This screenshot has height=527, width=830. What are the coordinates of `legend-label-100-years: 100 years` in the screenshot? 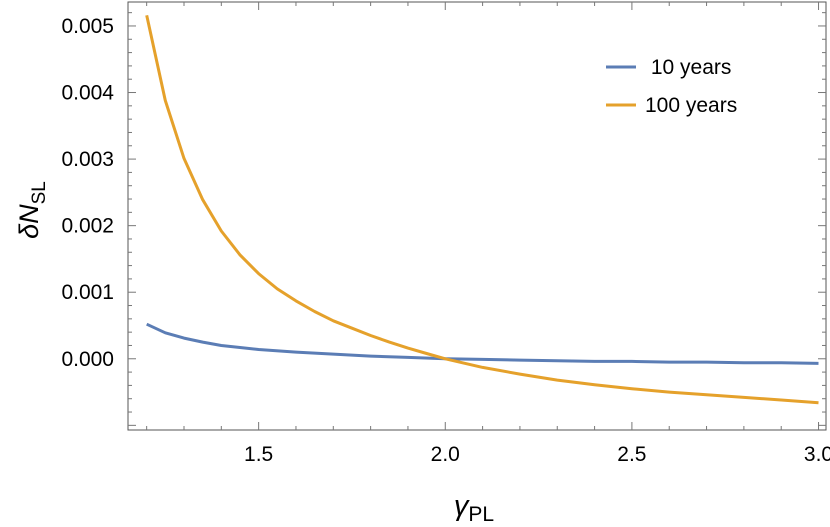 It's located at (691, 105).